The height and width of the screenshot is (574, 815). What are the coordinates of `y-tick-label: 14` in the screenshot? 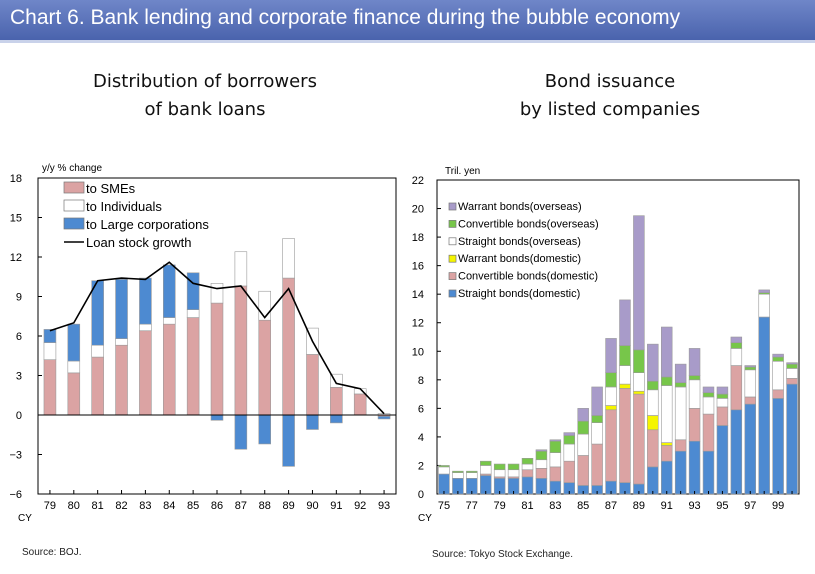 It's located at (418, 295).